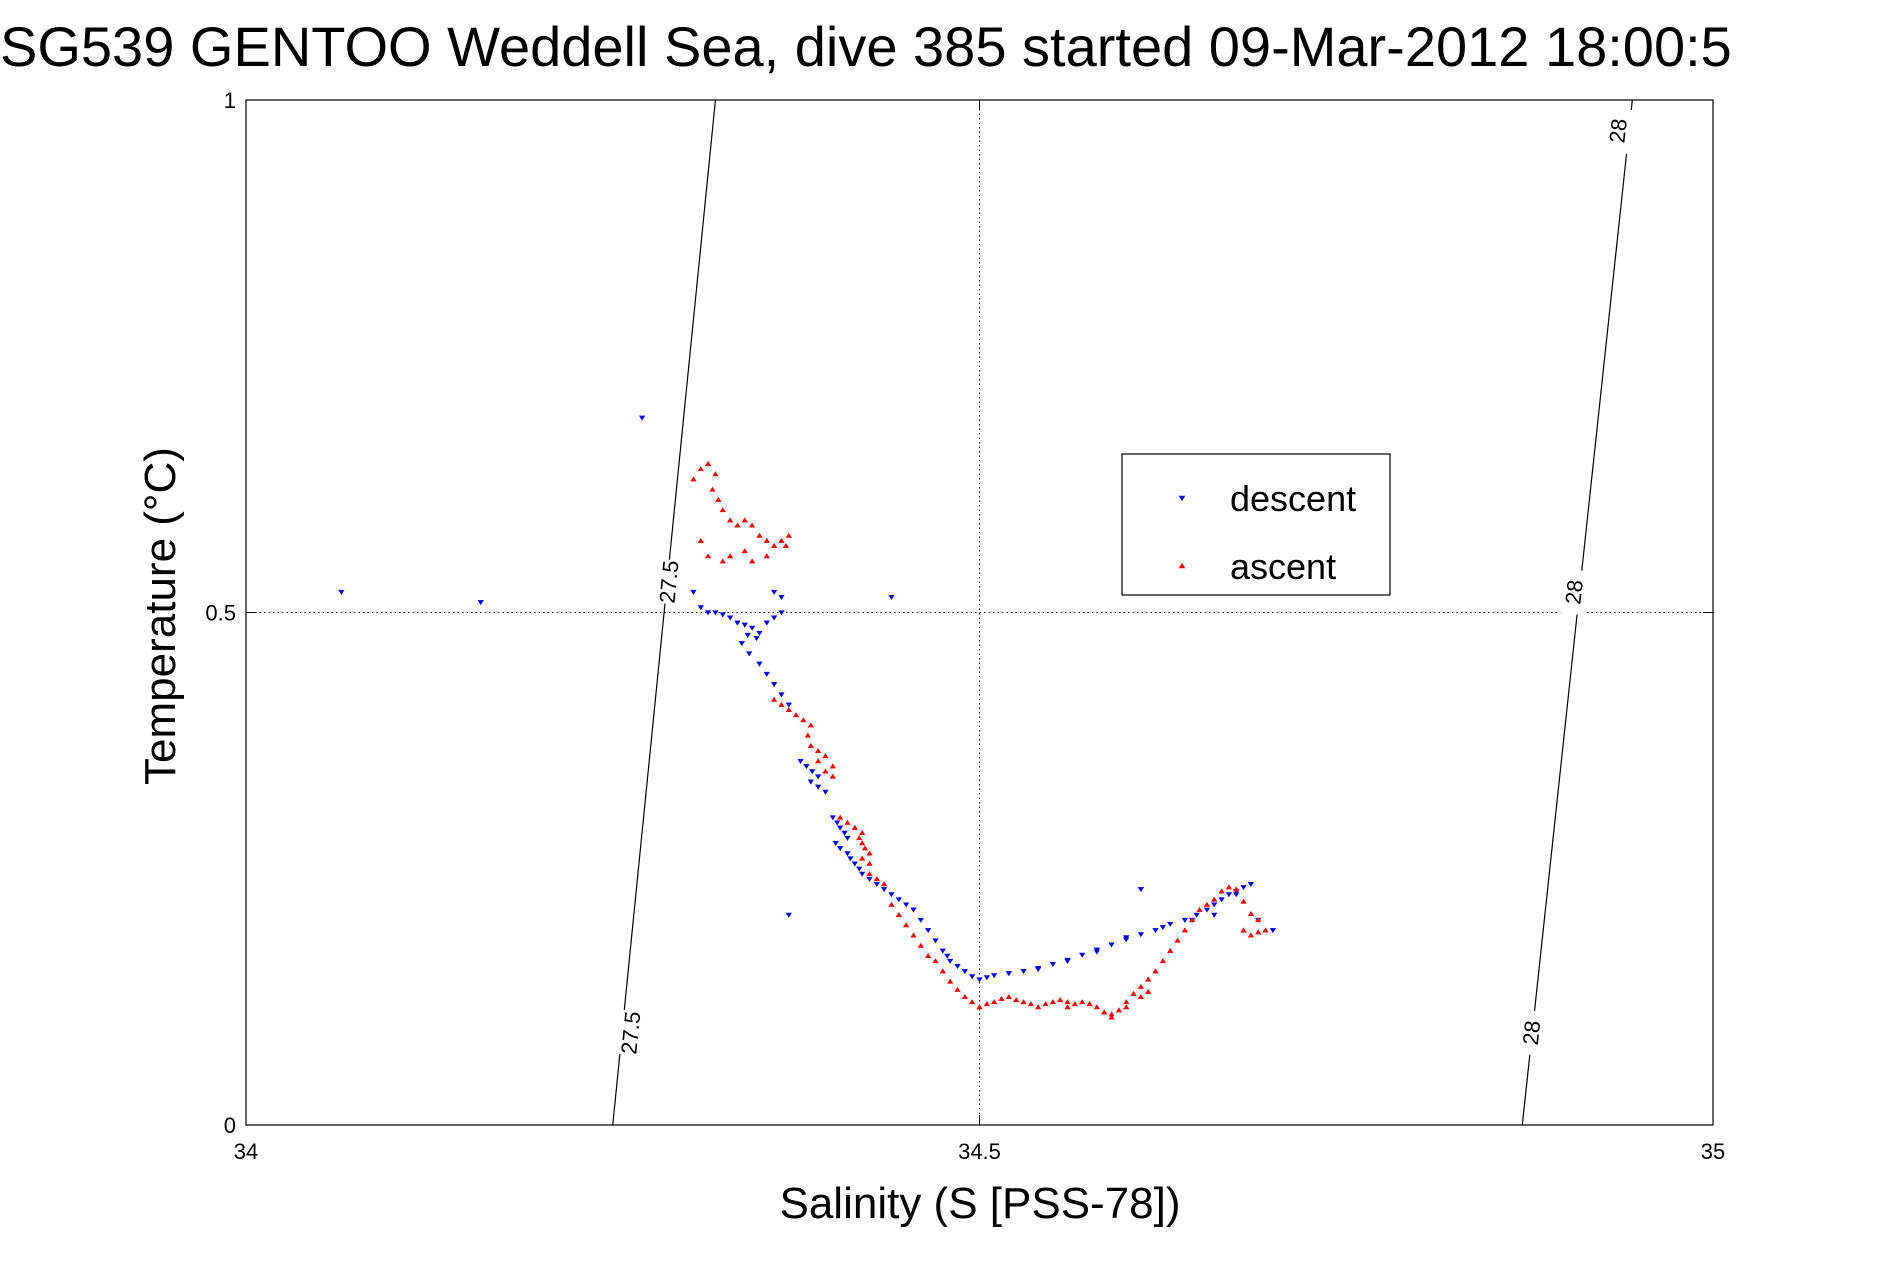 This screenshot has width=1891, height=1267. Describe the element at coordinates (246, 1151) in the screenshot. I see `x-tick-label: 34` at that location.